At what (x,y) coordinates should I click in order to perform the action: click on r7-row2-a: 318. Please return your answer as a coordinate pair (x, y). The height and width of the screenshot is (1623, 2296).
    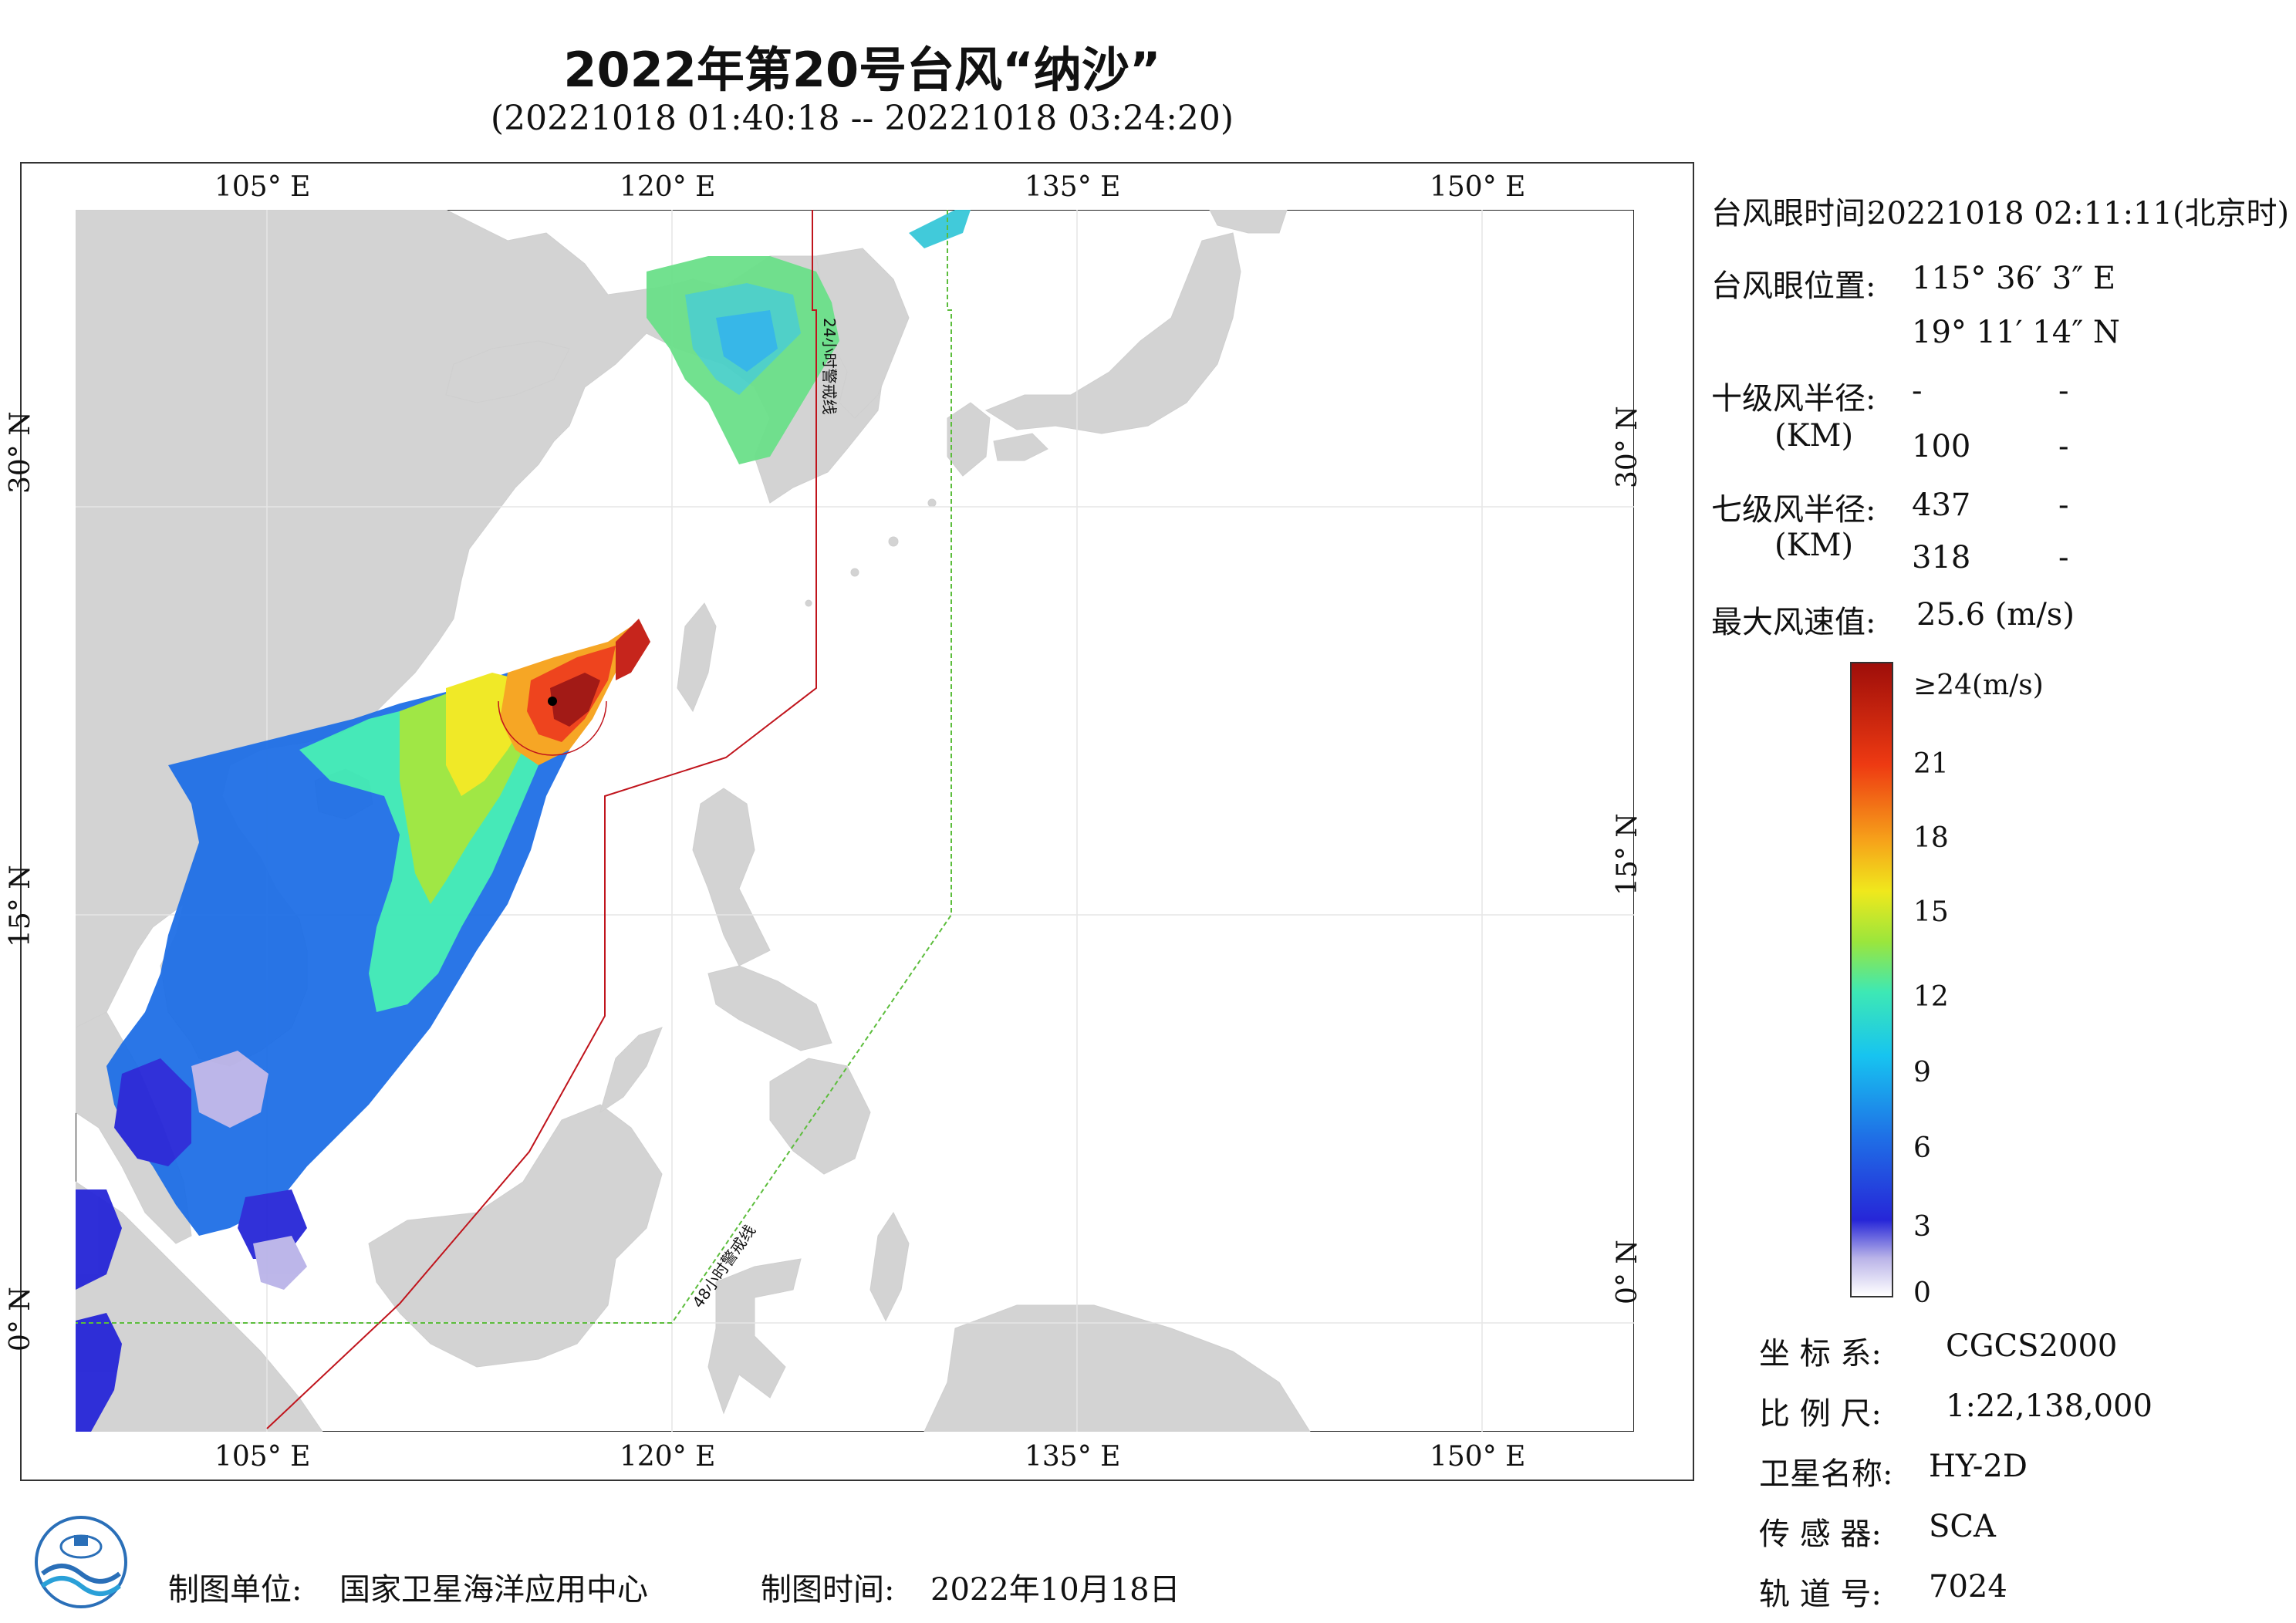
    Looking at the image, I should click on (1941, 557).